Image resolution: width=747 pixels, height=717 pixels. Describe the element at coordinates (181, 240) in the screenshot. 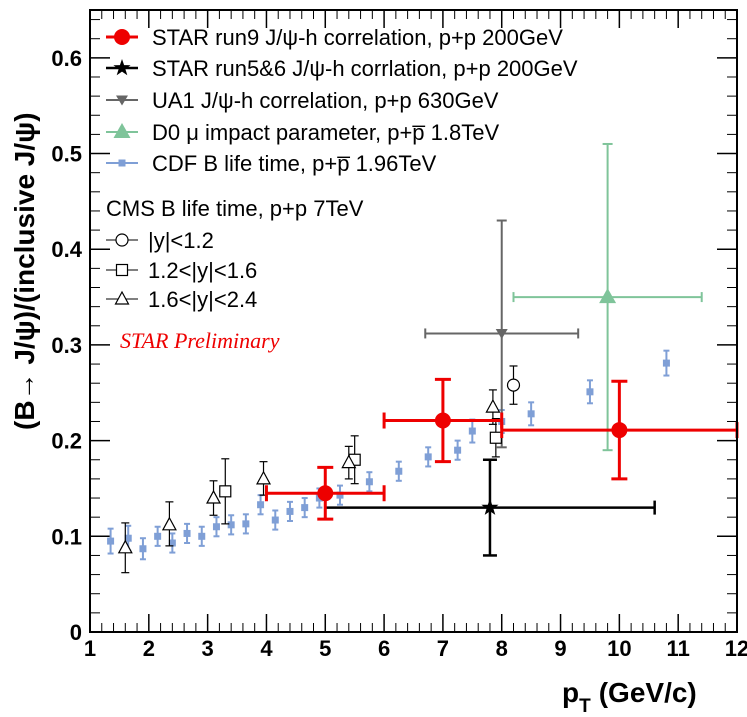

I see `legend-label: |y|<1.2` at that location.